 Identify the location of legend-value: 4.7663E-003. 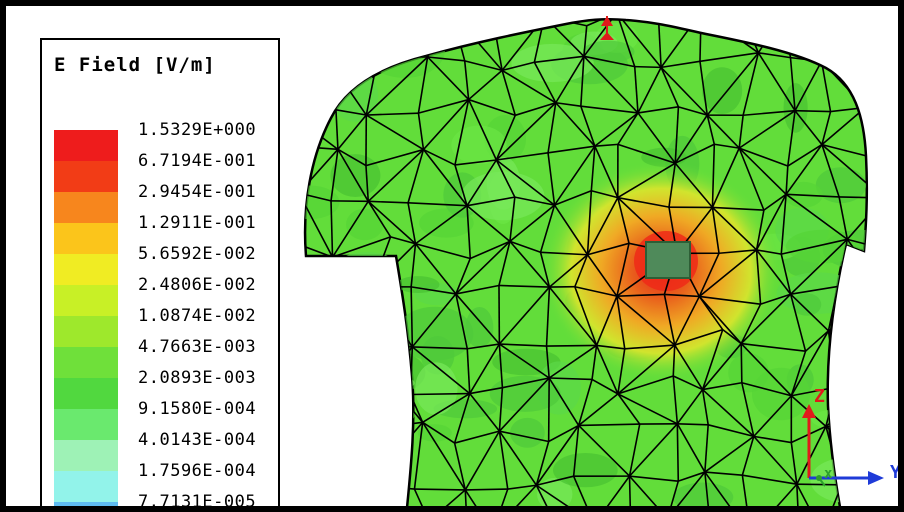
(197, 347).